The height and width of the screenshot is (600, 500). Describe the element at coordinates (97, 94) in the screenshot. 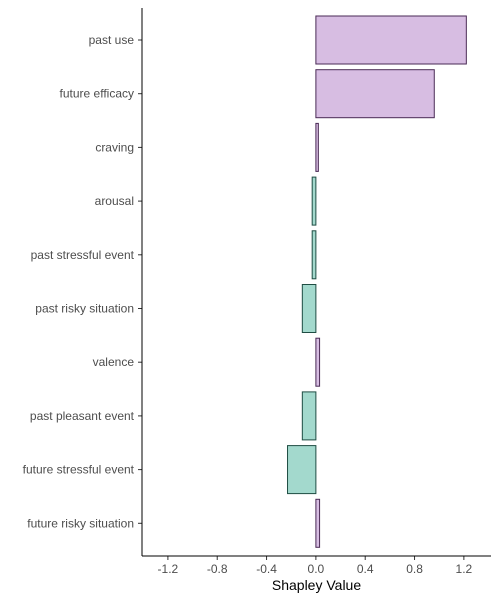

I see `category-label: future efficacy` at that location.